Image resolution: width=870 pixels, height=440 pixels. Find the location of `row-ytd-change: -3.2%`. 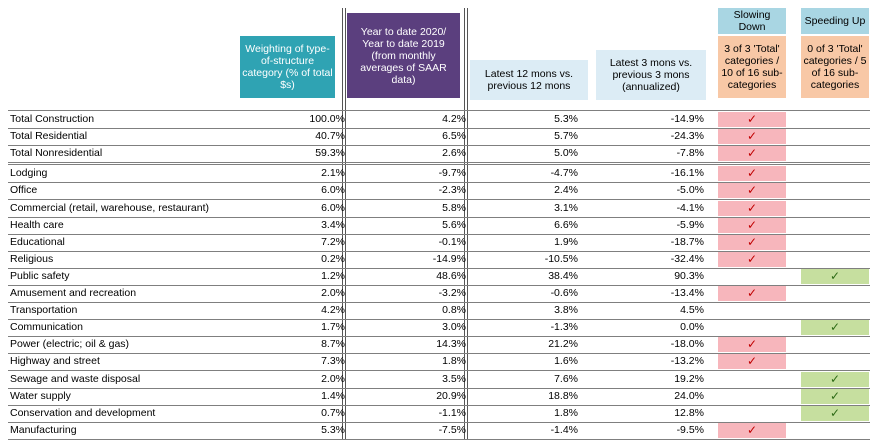

row-ytd-change: -3.2% is located at coordinates (452, 293).